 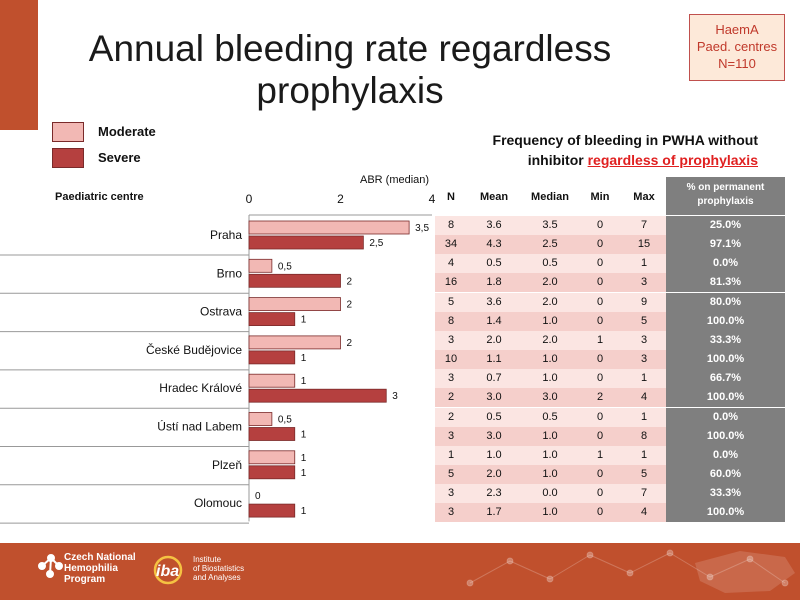 I want to click on cell-max: 7, so click(x=644, y=493).